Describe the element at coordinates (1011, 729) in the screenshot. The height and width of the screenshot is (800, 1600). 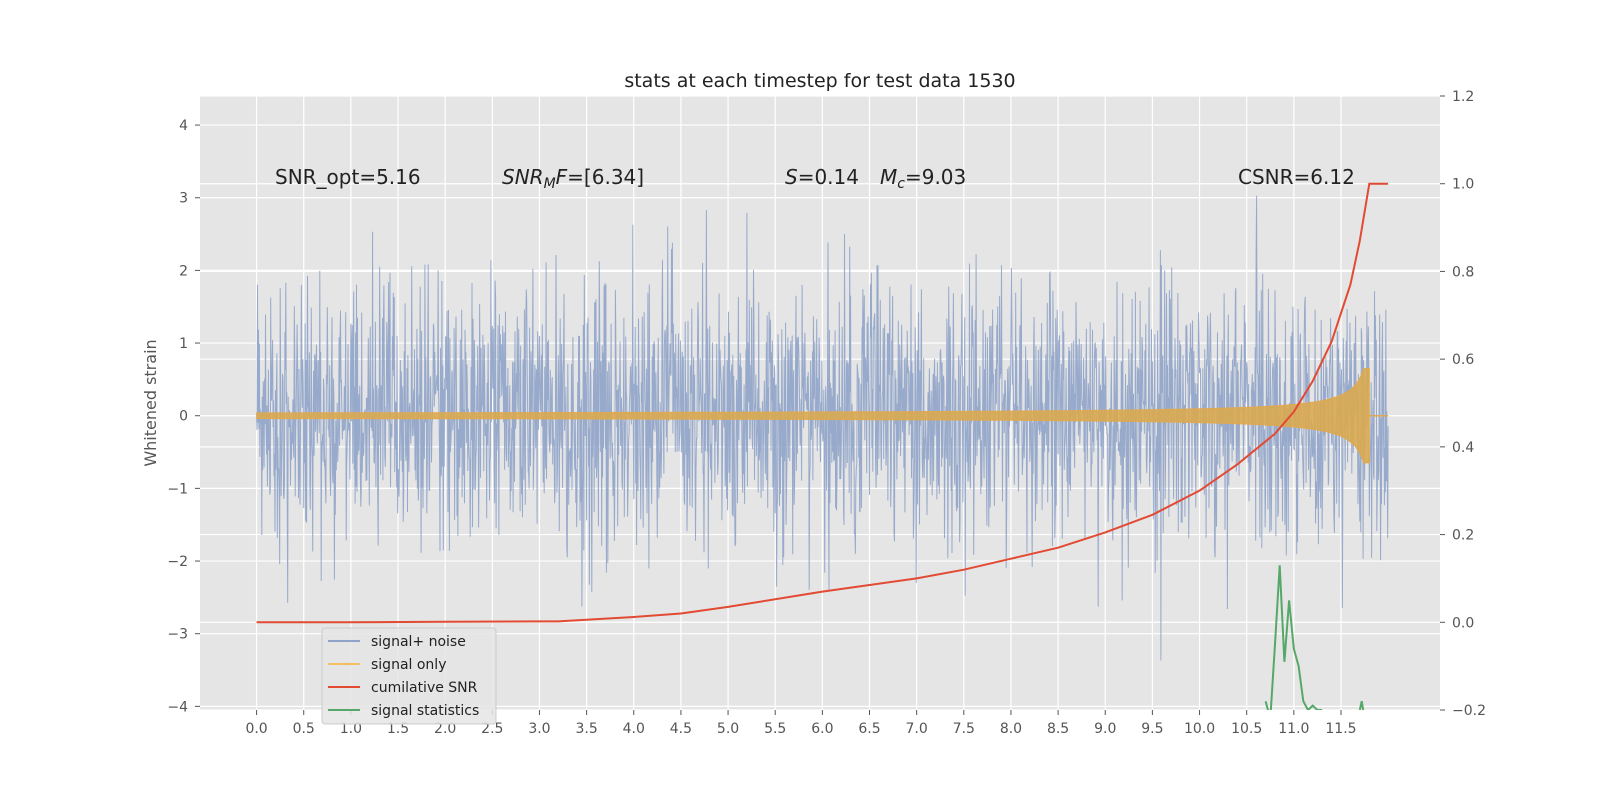
I see `x-tick-label: 8.0` at that location.